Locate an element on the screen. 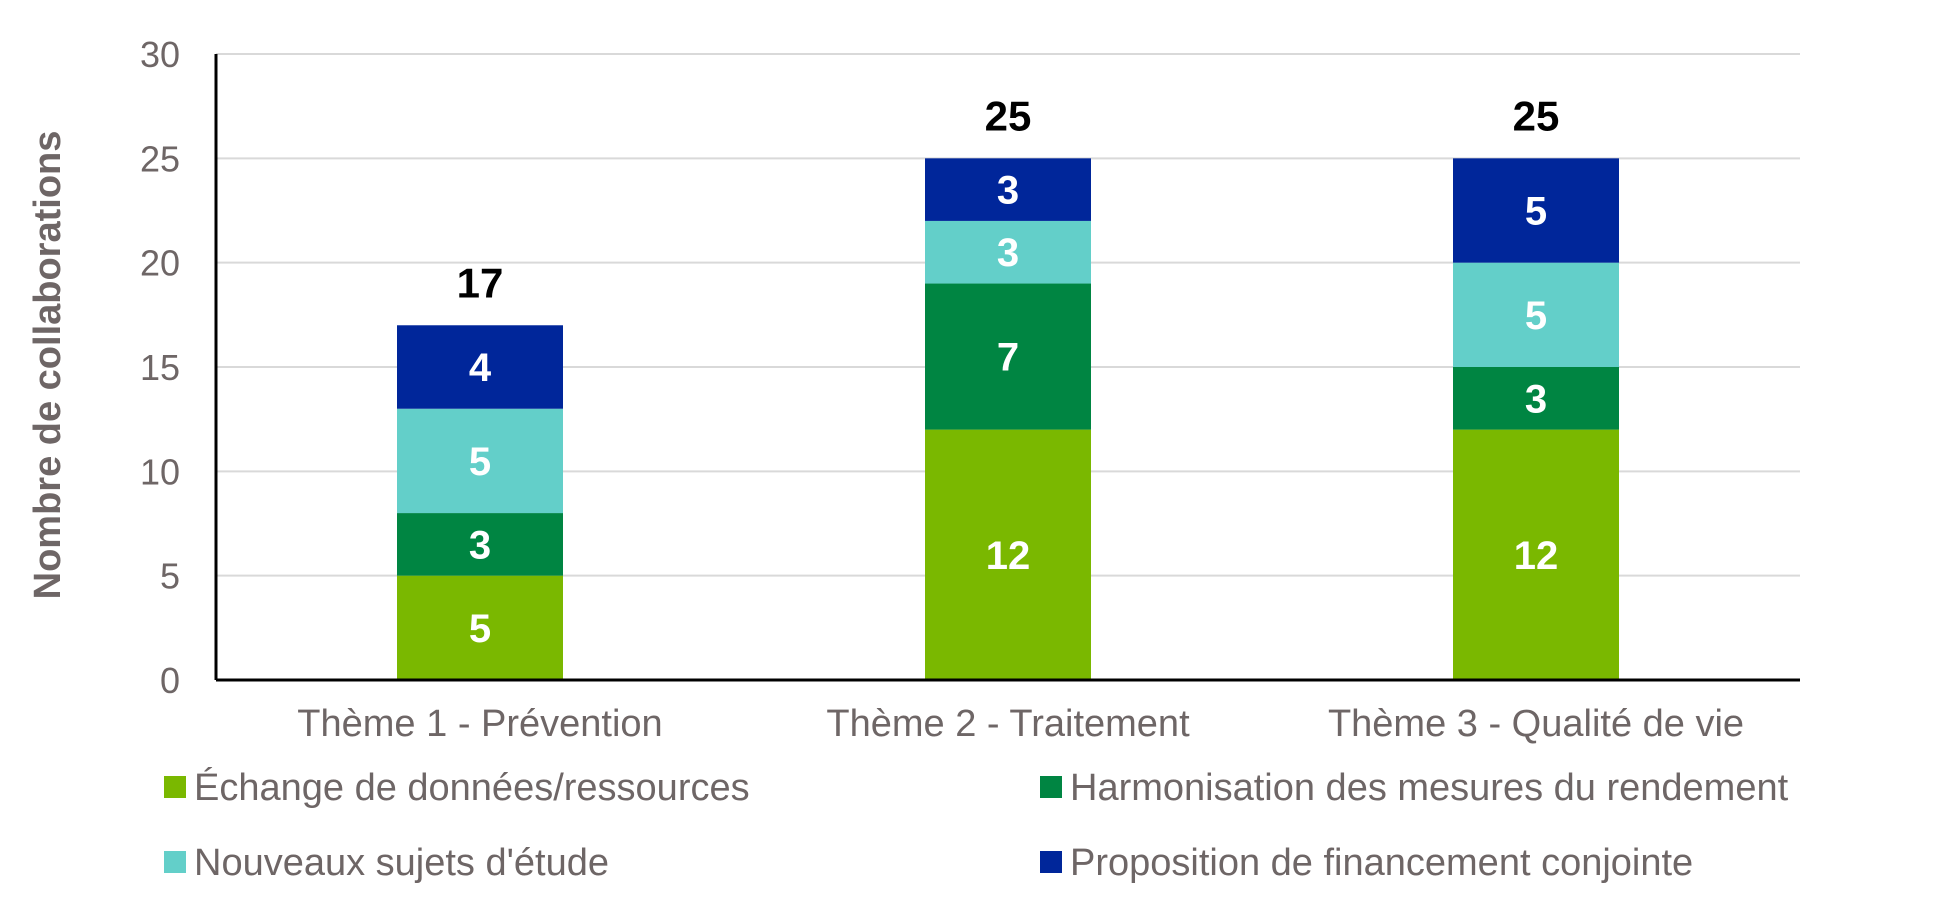 The image size is (1952, 912). data-label: 7 is located at coordinates (1008, 358).